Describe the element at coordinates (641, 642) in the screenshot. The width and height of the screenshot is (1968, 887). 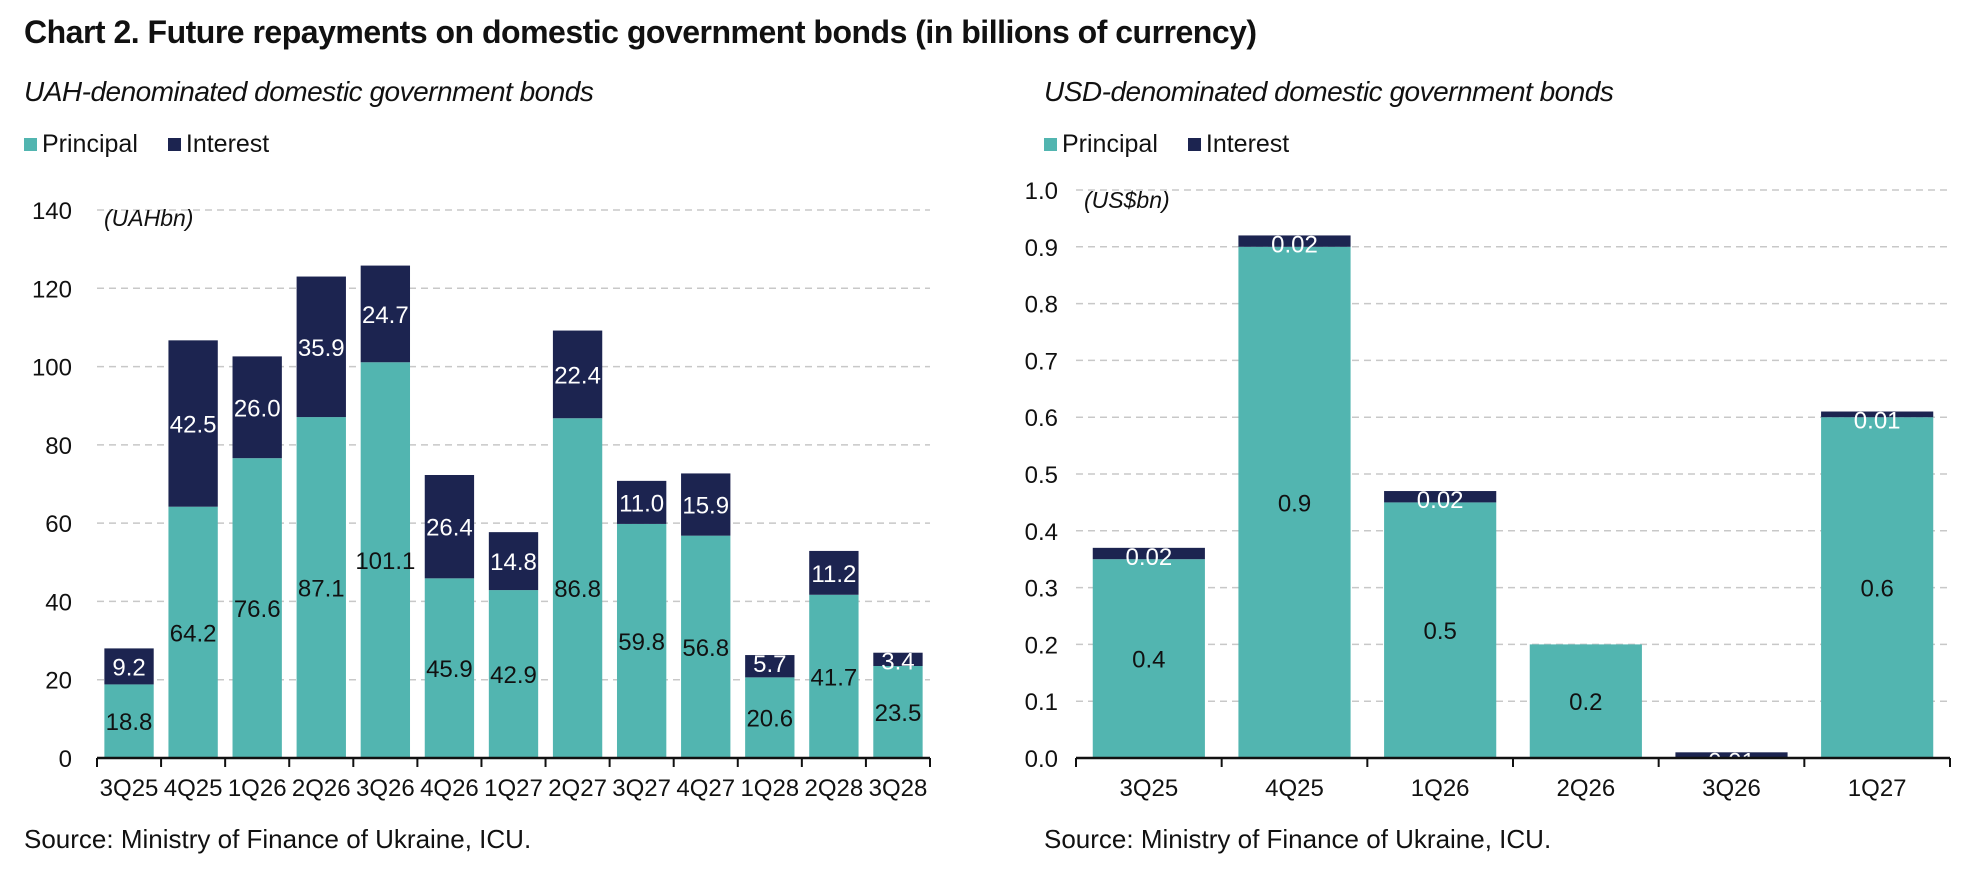
I see `data-label-principal: 59.8` at that location.